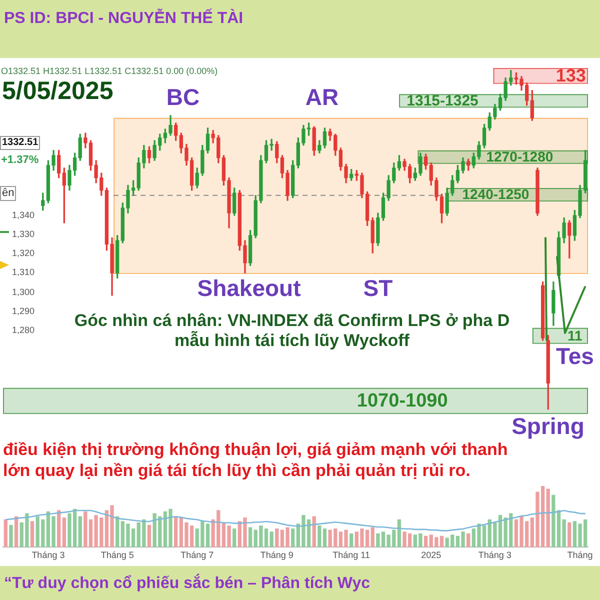 The width and height of the screenshot is (600, 600). What do you see at coordinates (292, 341) in the screenshot?
I see `annotation: mẫu hình tái tích lũy Wyckoff` at bounding box center [292, 341].